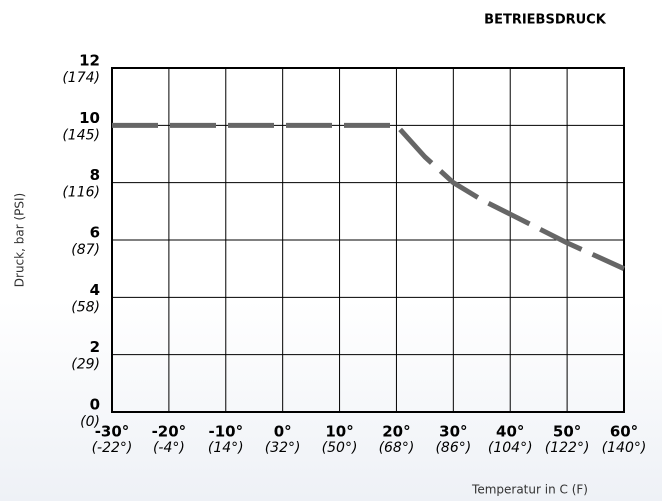 Image resolution: width=662 pixels, height=501 pixels. What do you see at coordinates (510, 448) in the screenshot?
I see `x-tick-alt-label: (104°)` at bounding box center [510, 448].